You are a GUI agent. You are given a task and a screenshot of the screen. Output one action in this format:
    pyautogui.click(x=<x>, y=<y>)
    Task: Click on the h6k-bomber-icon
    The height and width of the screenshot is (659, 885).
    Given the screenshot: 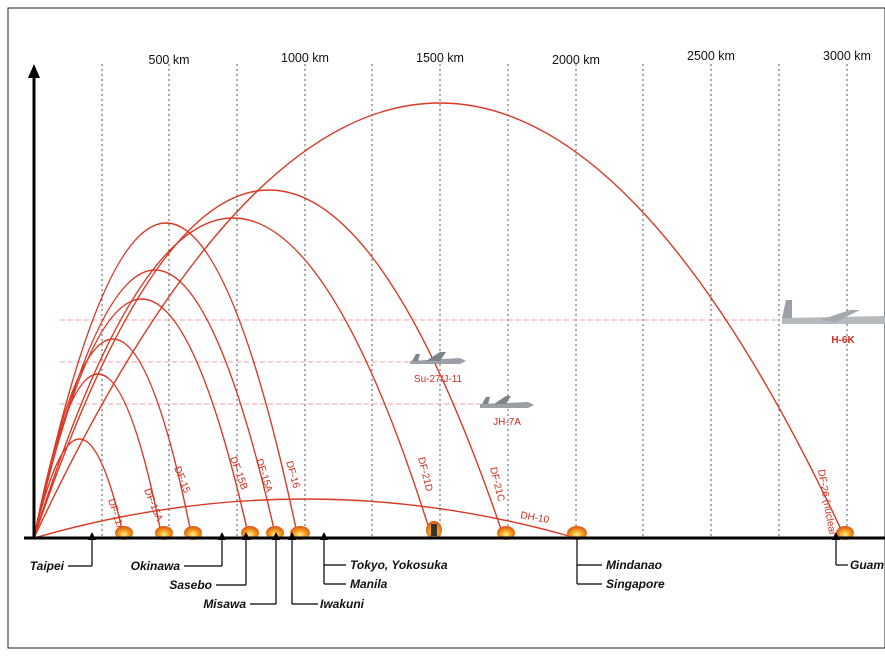 What is the action you would take?
    pyautogui.click(x=833, y=312)
    